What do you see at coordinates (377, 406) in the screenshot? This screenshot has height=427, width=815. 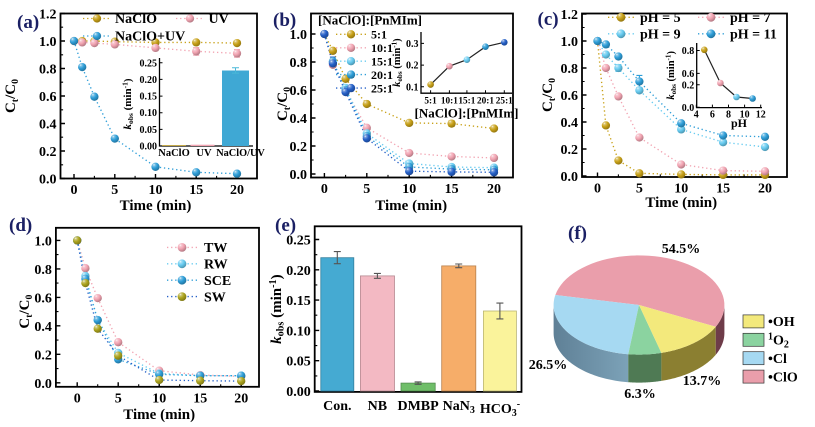 I see `svg-text: NB` at bounding box center [377, 406].